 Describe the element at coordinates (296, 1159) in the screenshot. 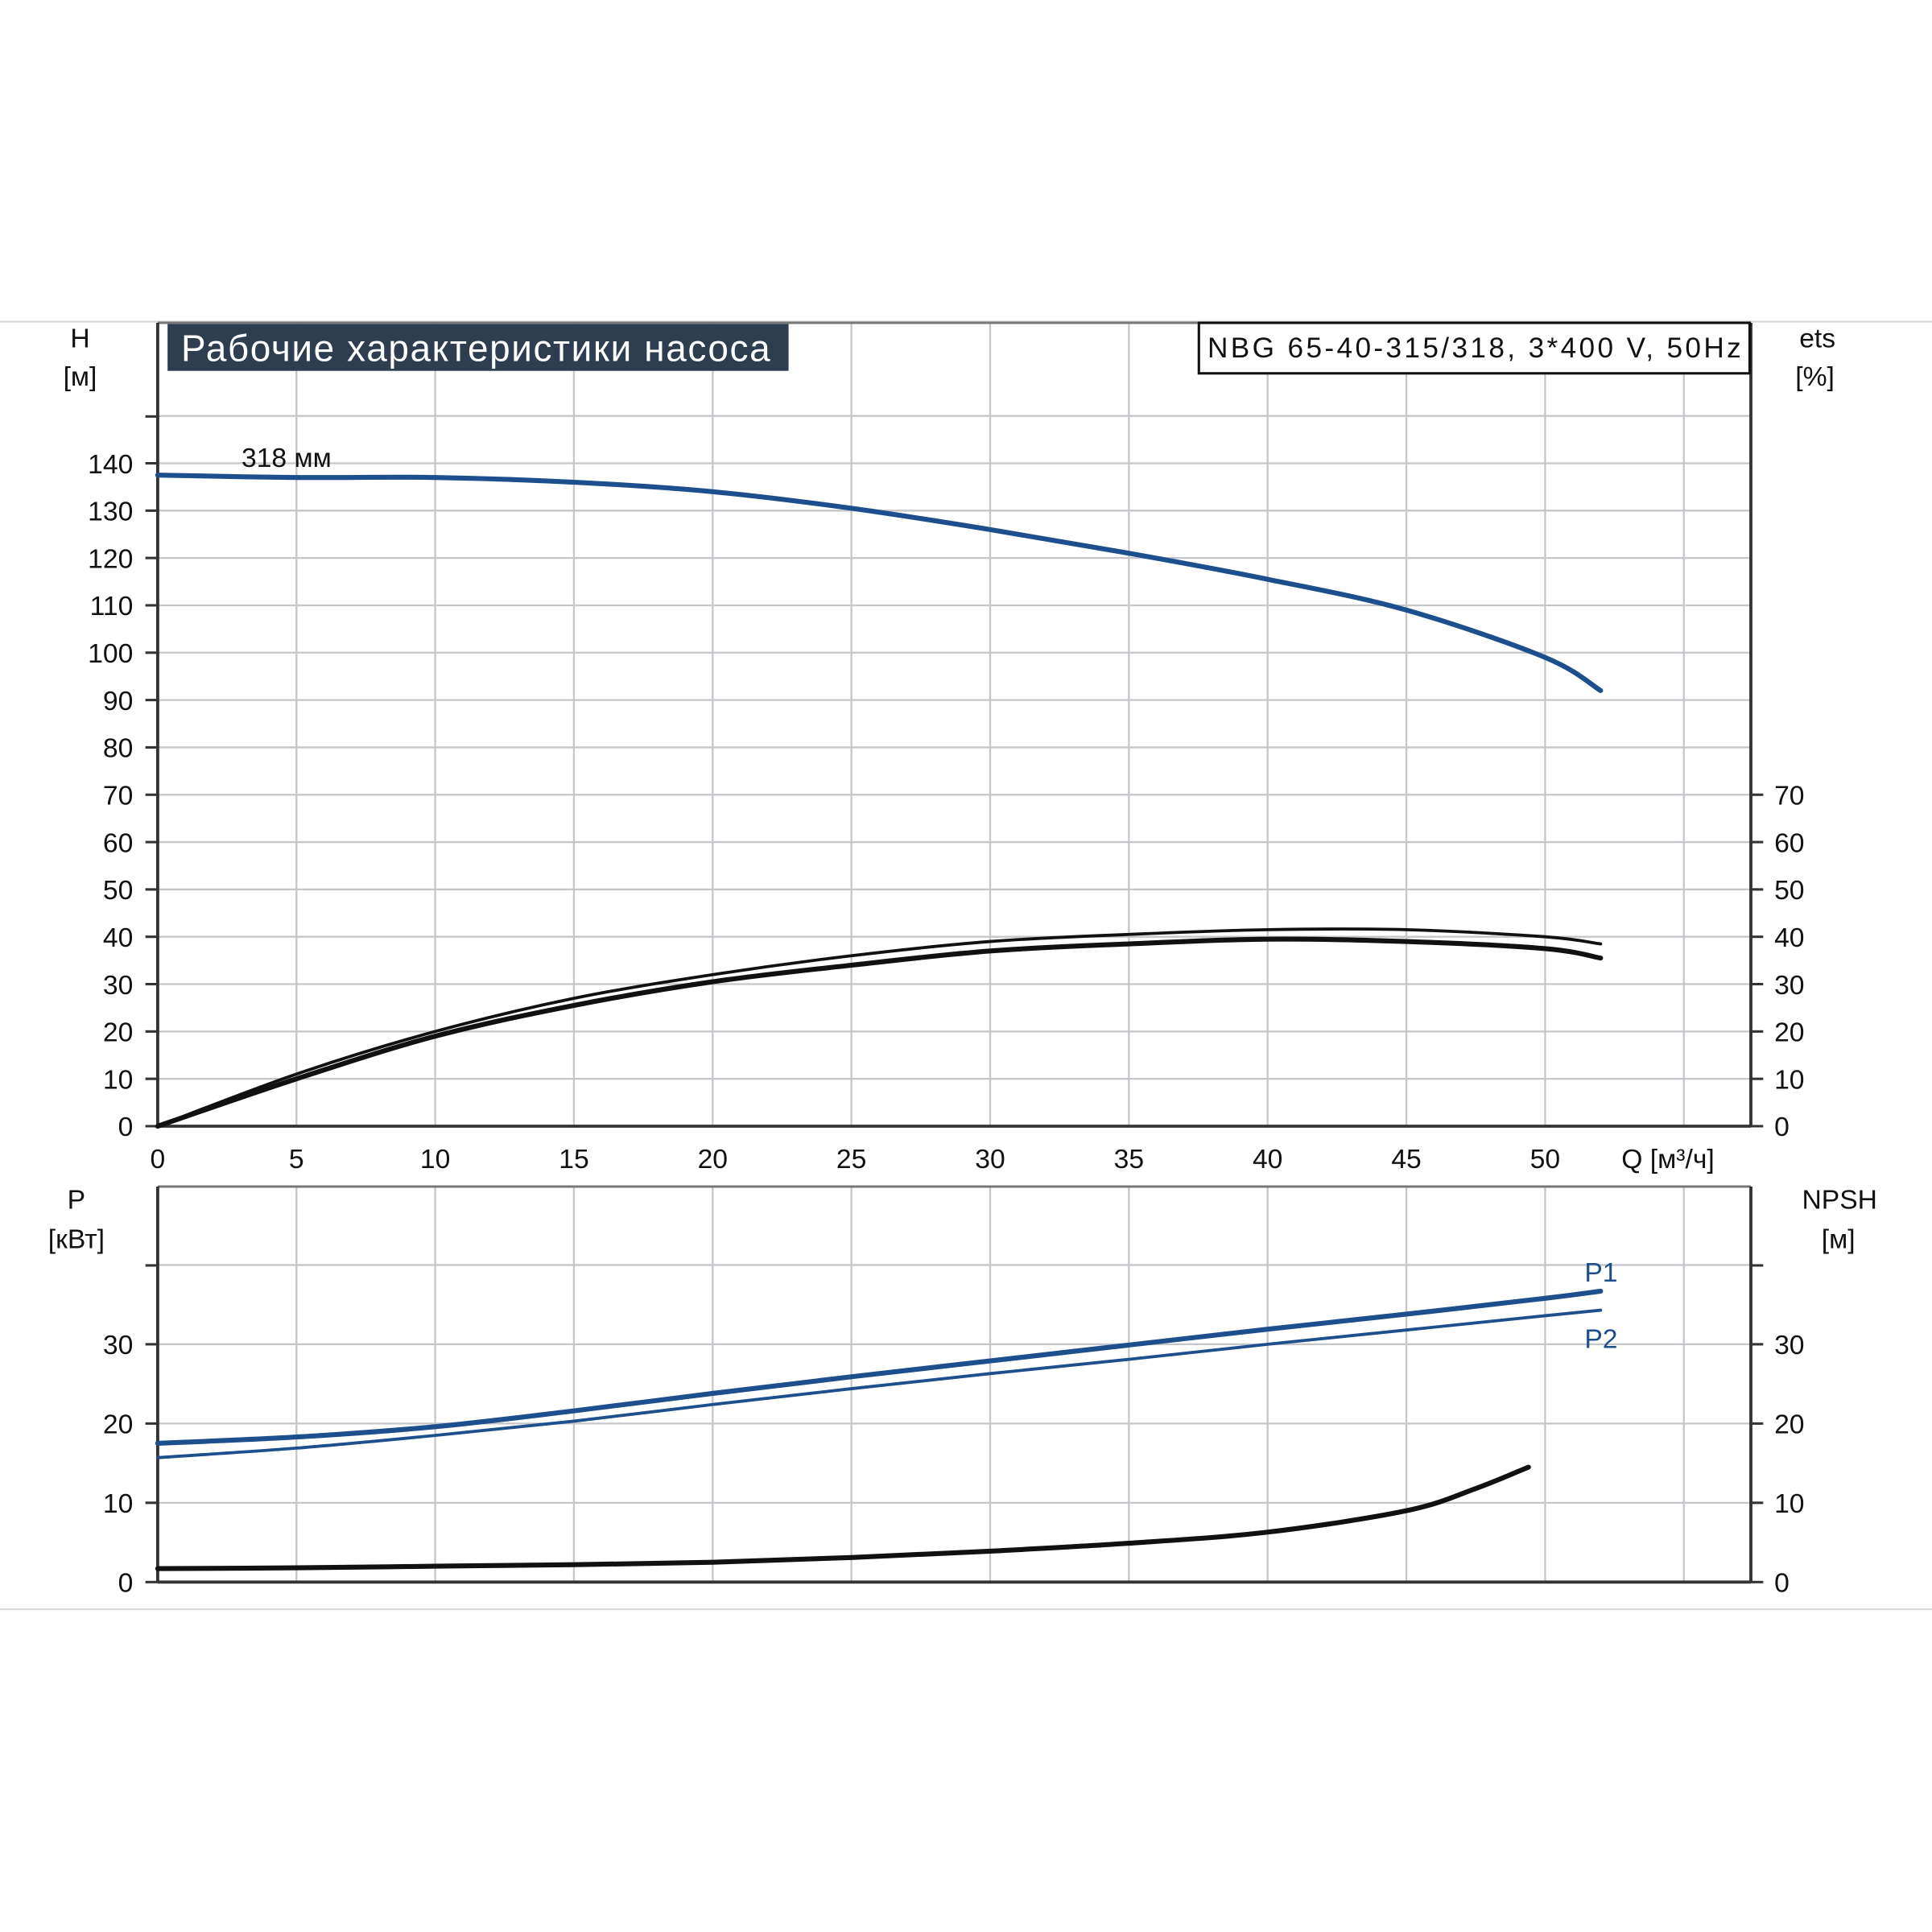

I see `x-tick-label: 5` at that location.